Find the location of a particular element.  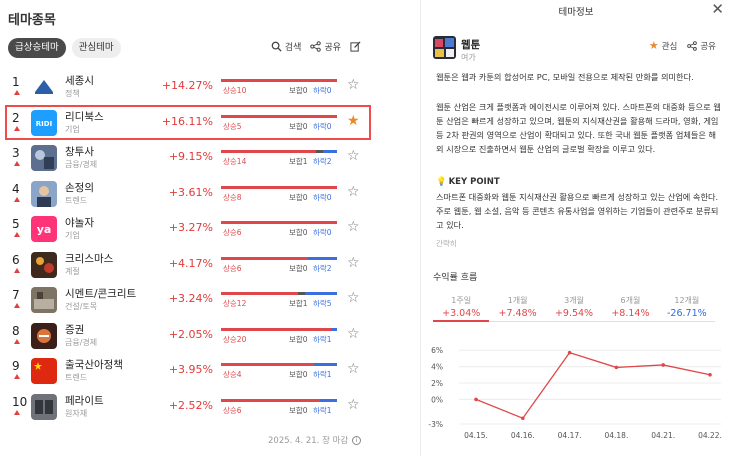

theme-name: 증권 is located at coordinates (75, 329).